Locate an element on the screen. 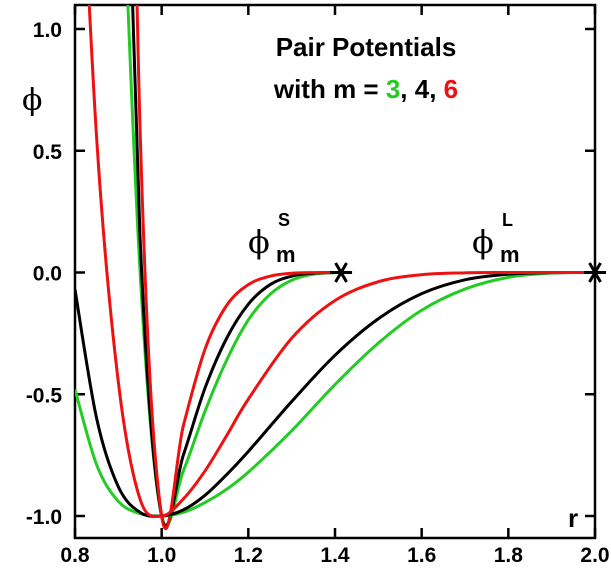 The height and width of the screenshot is (573, 611). annotation-superscript: L is located at coordinates (507, 220).